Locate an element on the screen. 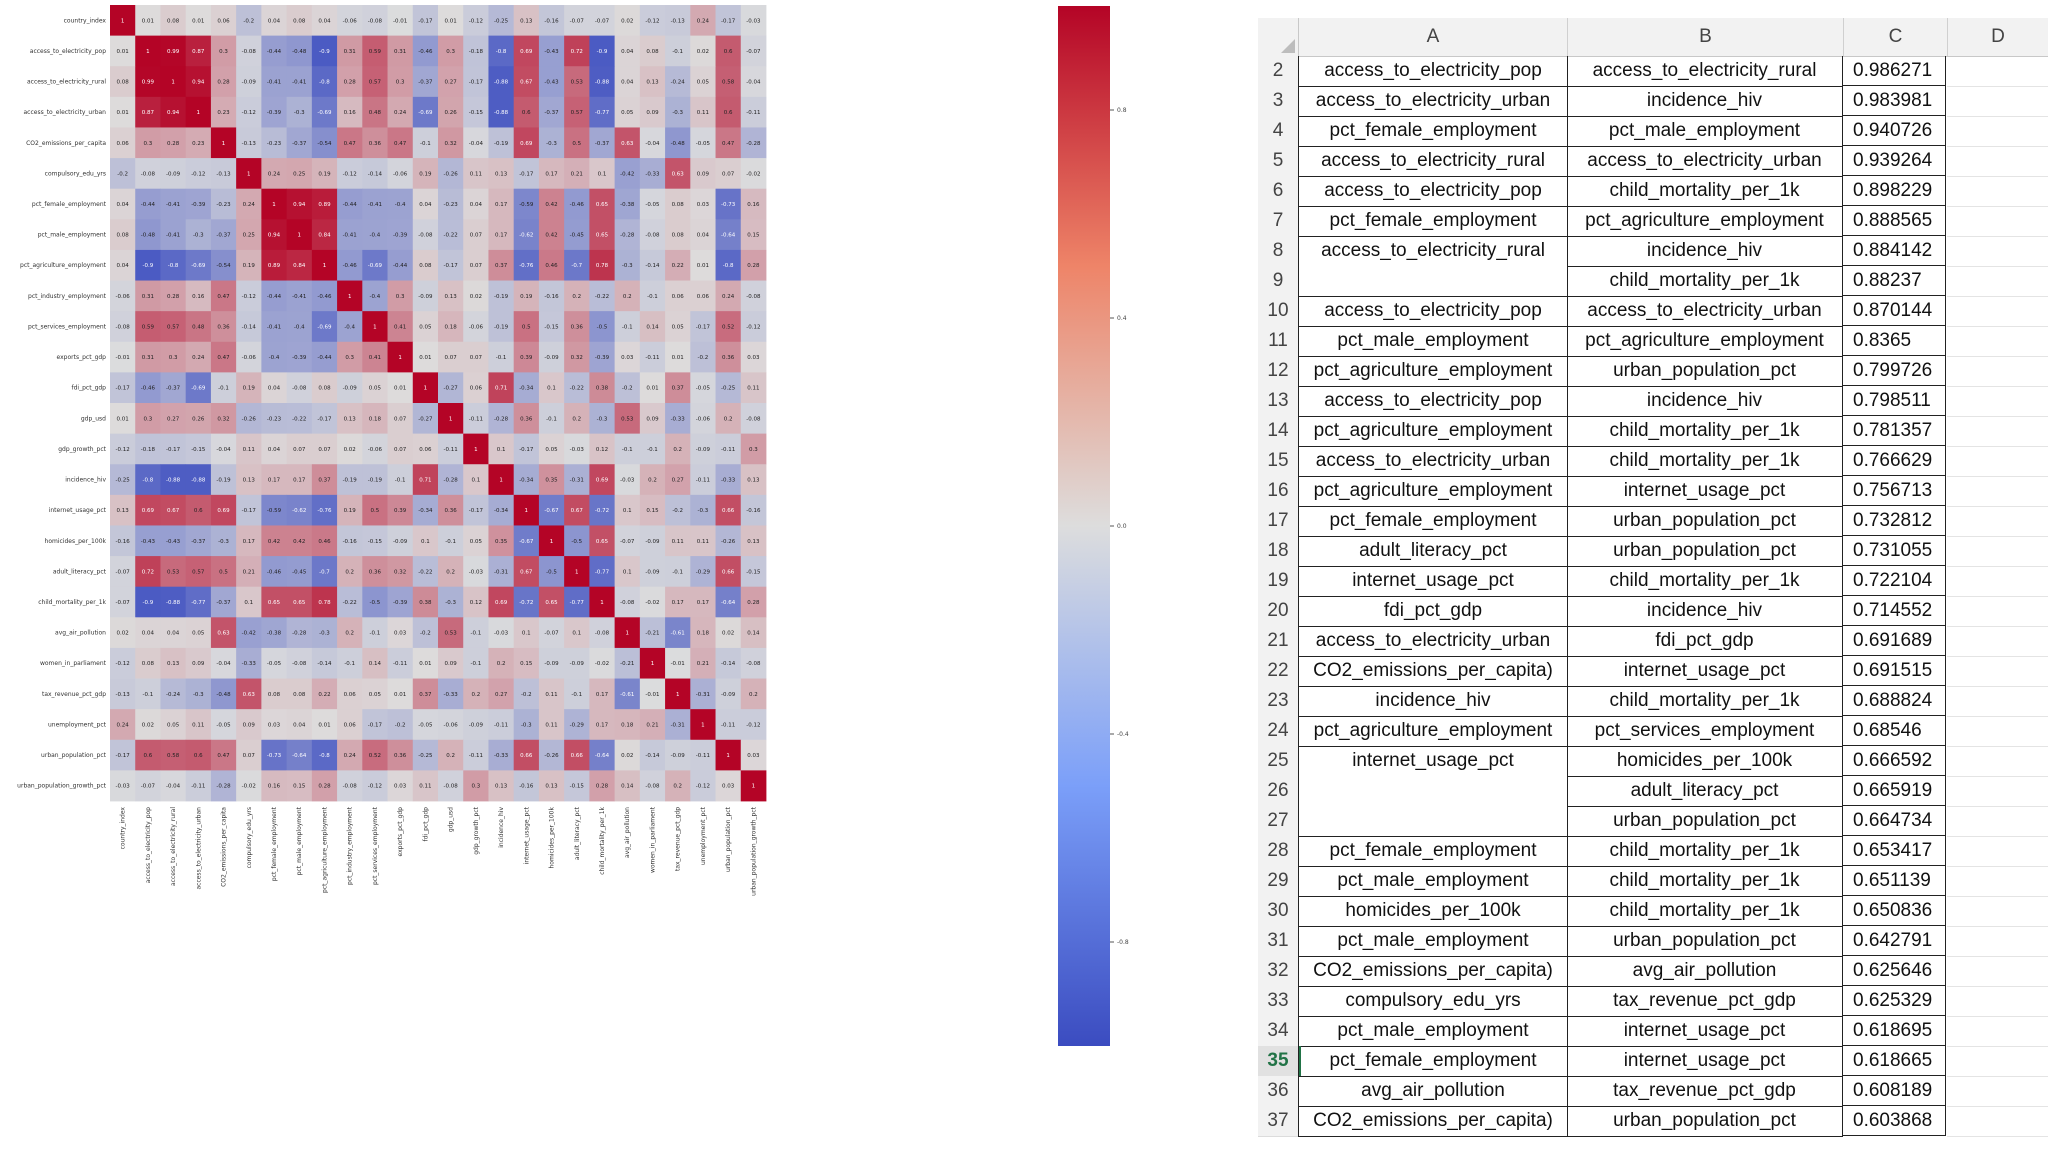 This screenshot has width=2048, height=1152. cell-c: 0.798511 is located at coordinates (1894, 401).